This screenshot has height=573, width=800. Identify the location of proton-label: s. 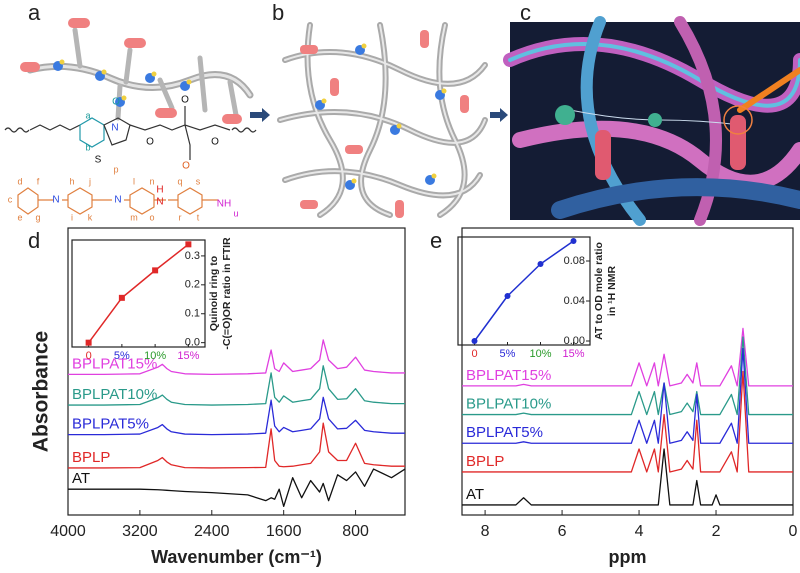
(198, 181).